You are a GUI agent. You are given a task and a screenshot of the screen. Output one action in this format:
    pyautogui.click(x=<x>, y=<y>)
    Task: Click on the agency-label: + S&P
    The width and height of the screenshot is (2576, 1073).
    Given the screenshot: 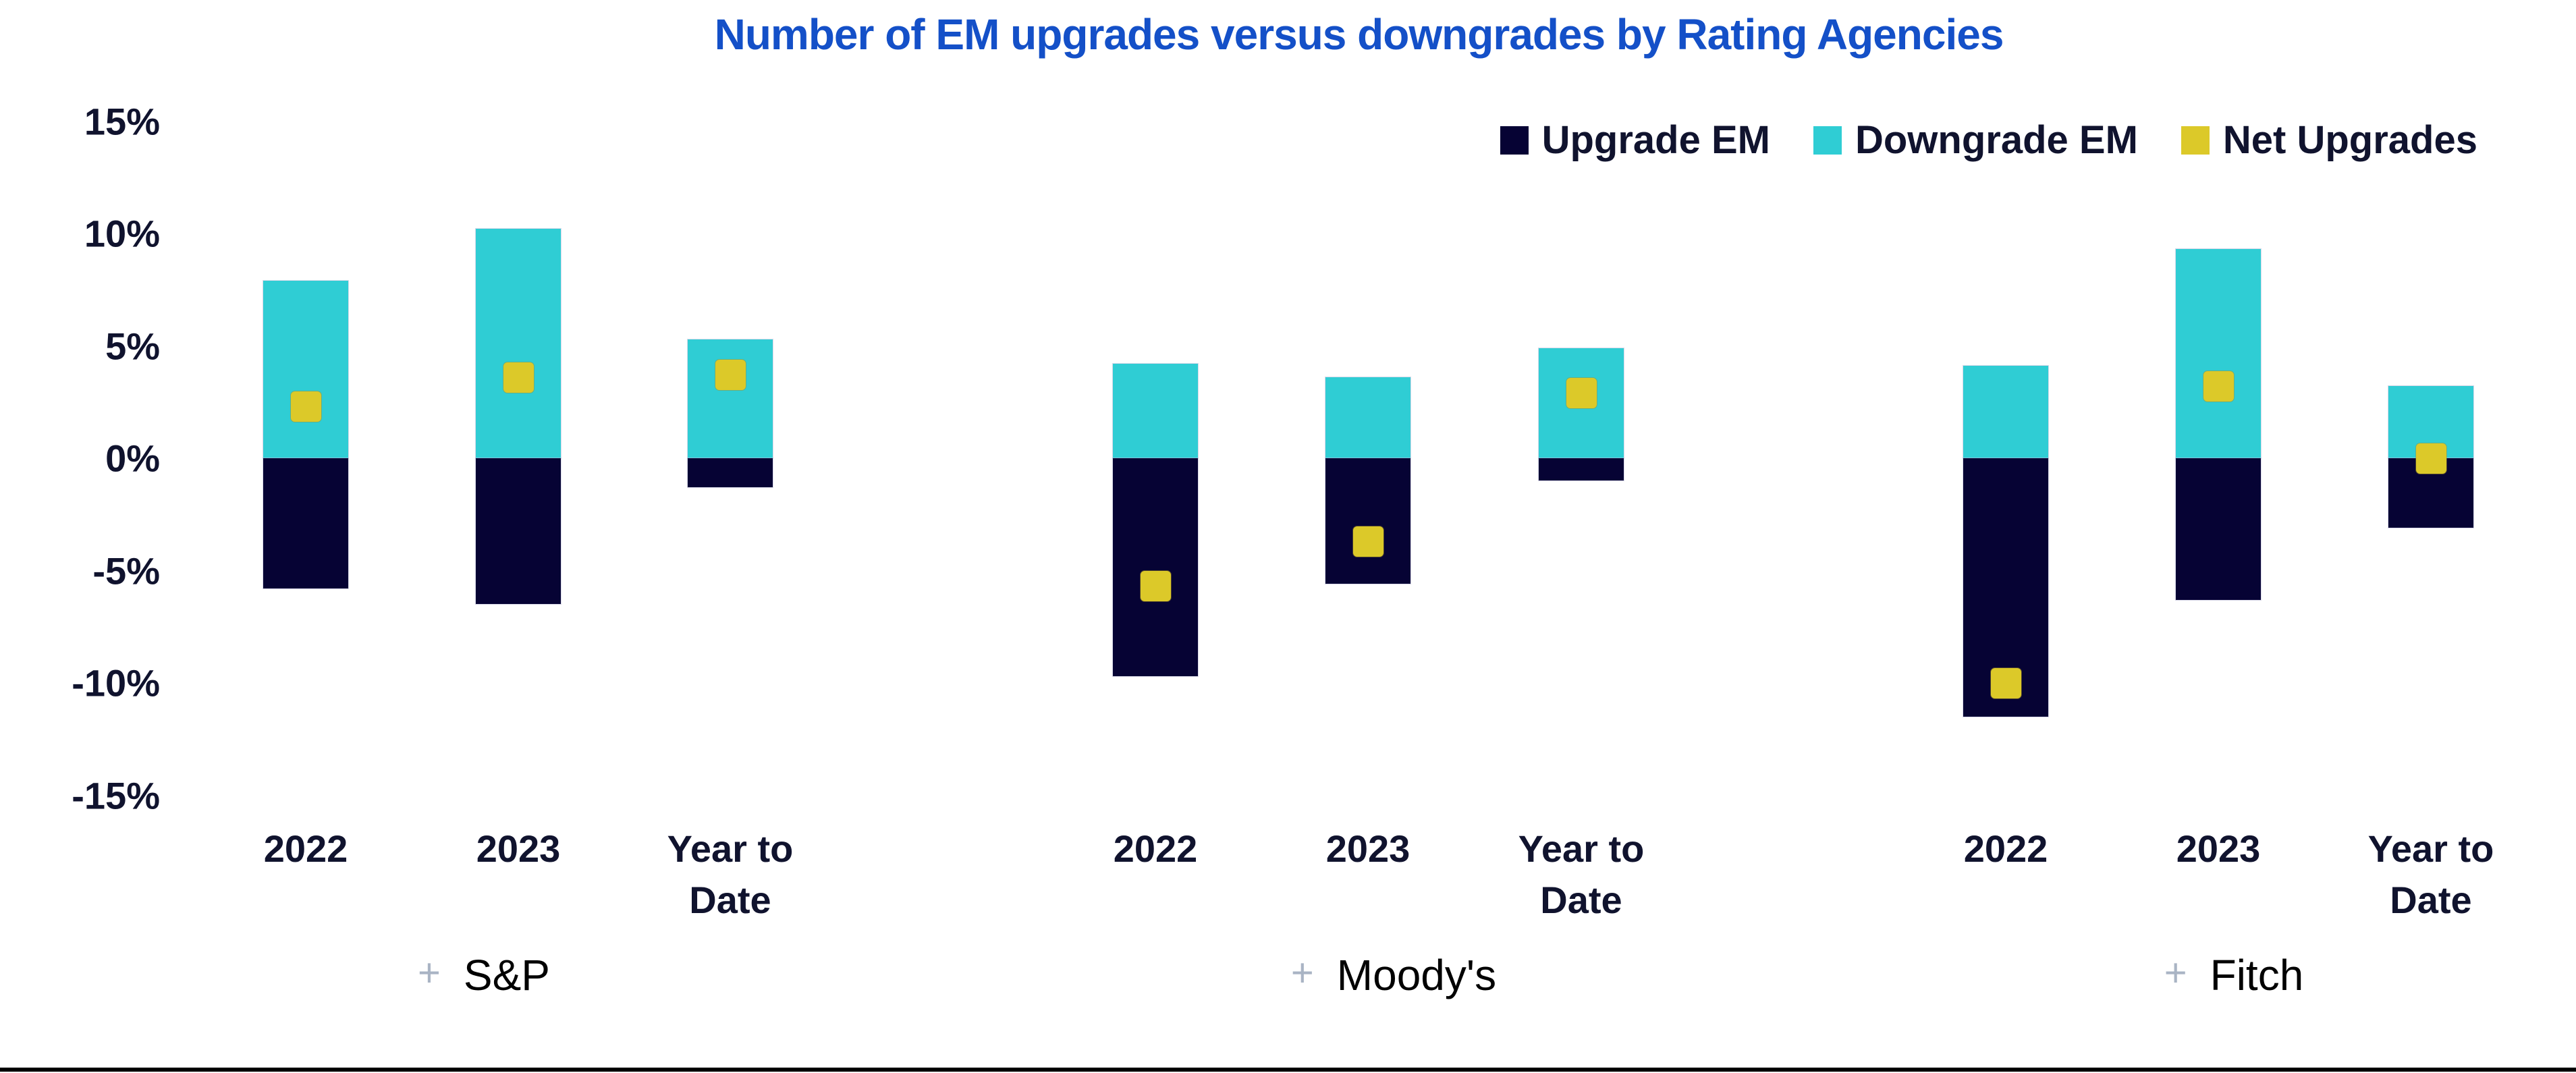 What is the action you would take?
    pyautogui.click(x=484, y=975)
    